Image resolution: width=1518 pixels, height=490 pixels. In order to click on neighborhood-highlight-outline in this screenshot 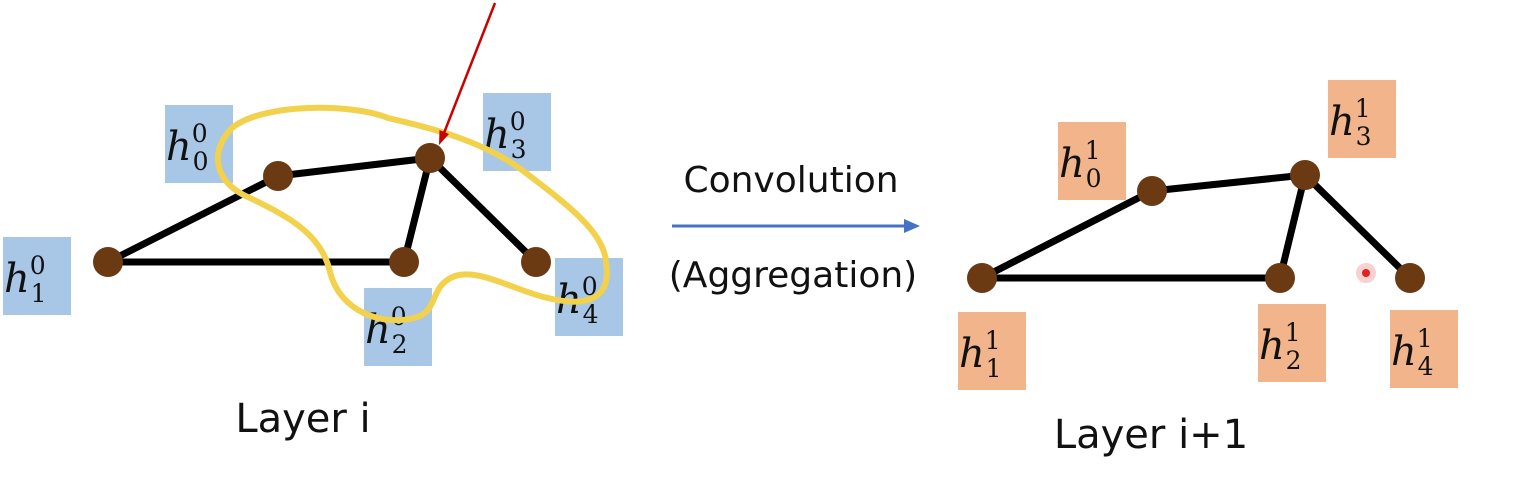, I will do `click(412, 214)`.